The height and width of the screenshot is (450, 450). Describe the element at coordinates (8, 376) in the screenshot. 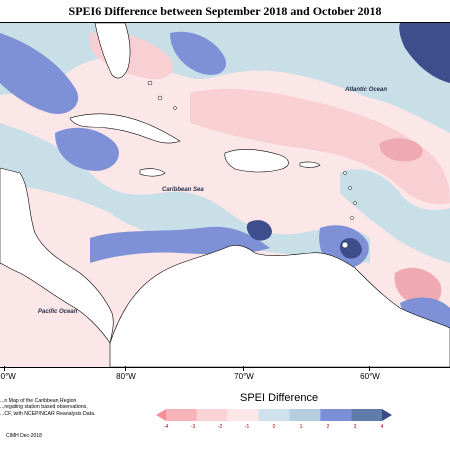

I see `longitude-label: 90°W` at that location.